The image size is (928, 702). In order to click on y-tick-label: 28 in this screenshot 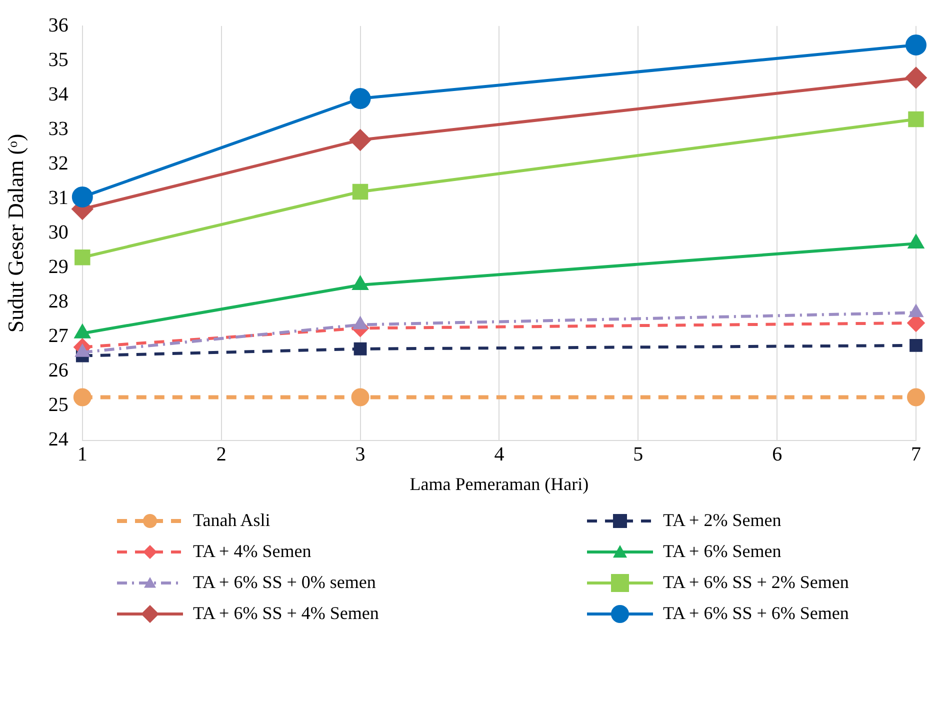, I will do `click(58, 301)`.